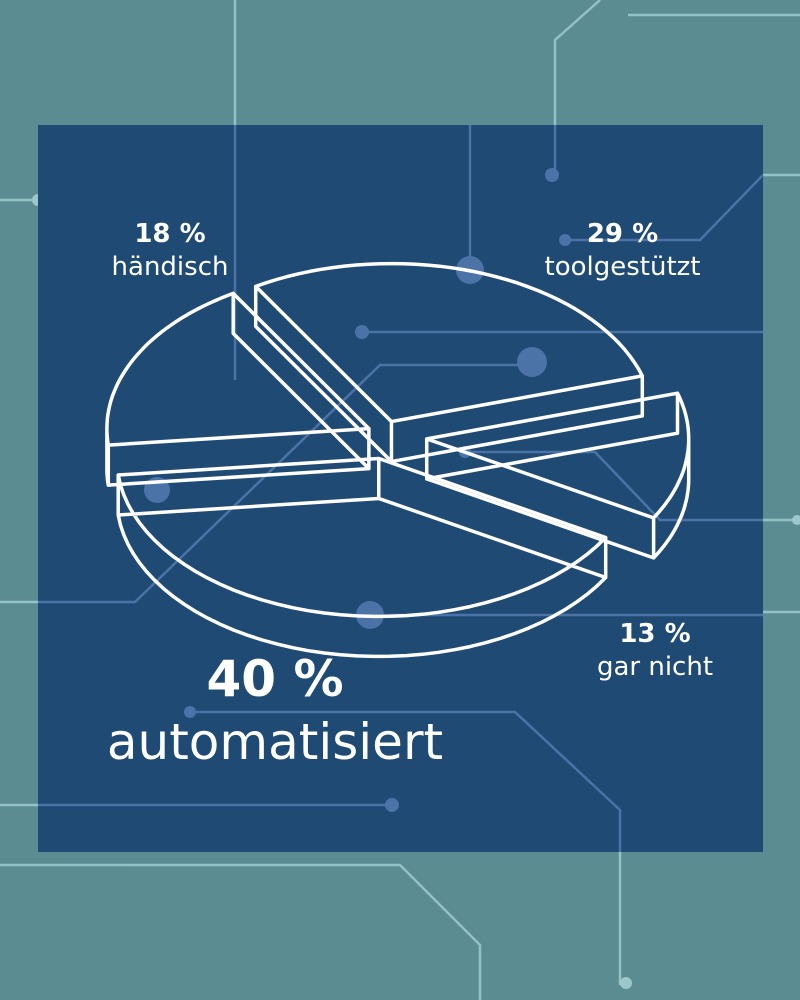  Describe the element at coordinates (275, 741) in the screenshot. I see `label-automatisiert-name: automatisiert` at that location.